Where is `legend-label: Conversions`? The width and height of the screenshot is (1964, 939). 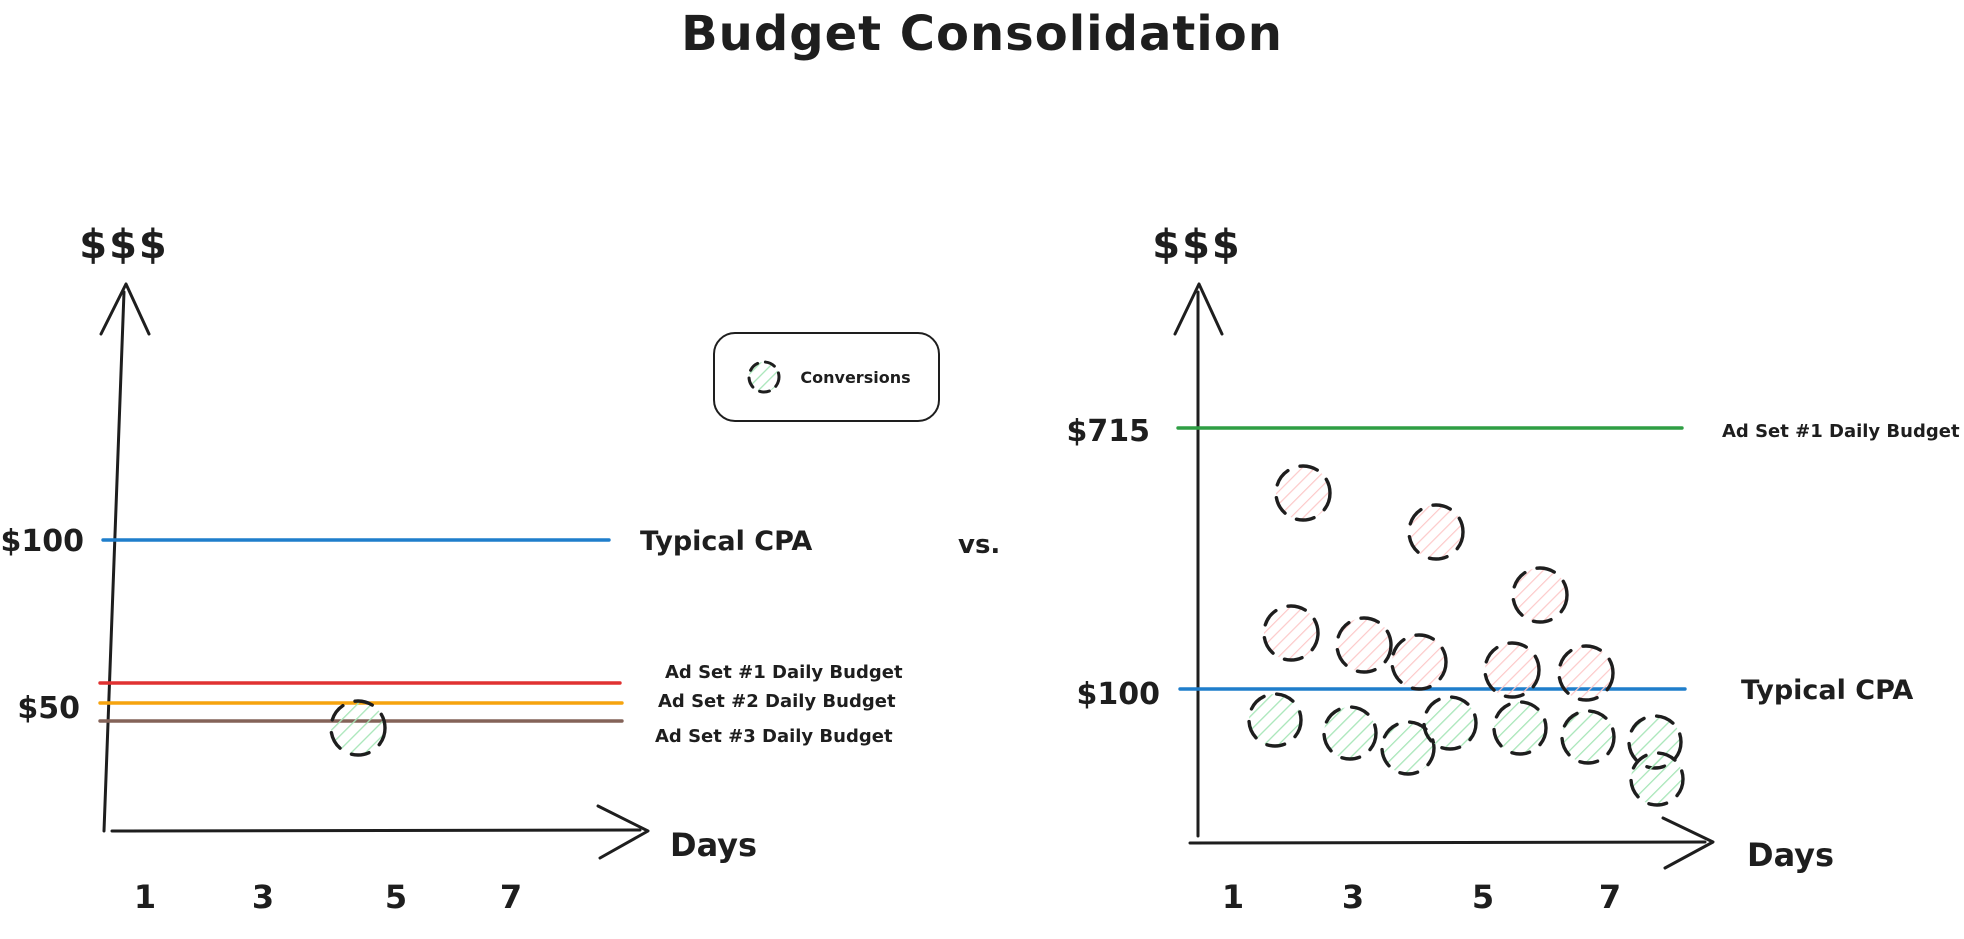
legend-label: Conversions is located at coordinates (855, 377).